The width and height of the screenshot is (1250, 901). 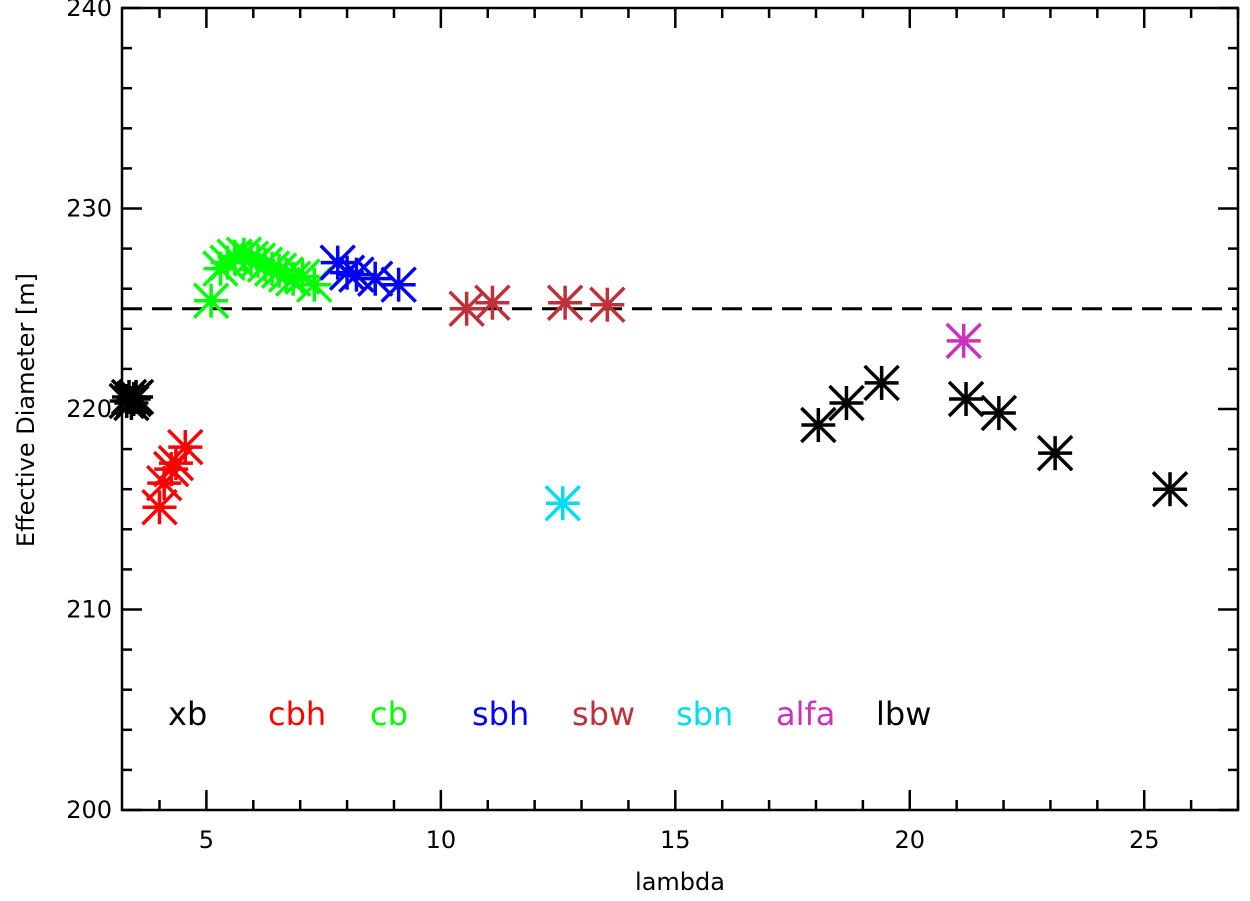 What do you see at coordinates (26, 410) in the screenshot?
I see `y-axis-label: Effective Diameter [m]` at bounding box center [26, 410].